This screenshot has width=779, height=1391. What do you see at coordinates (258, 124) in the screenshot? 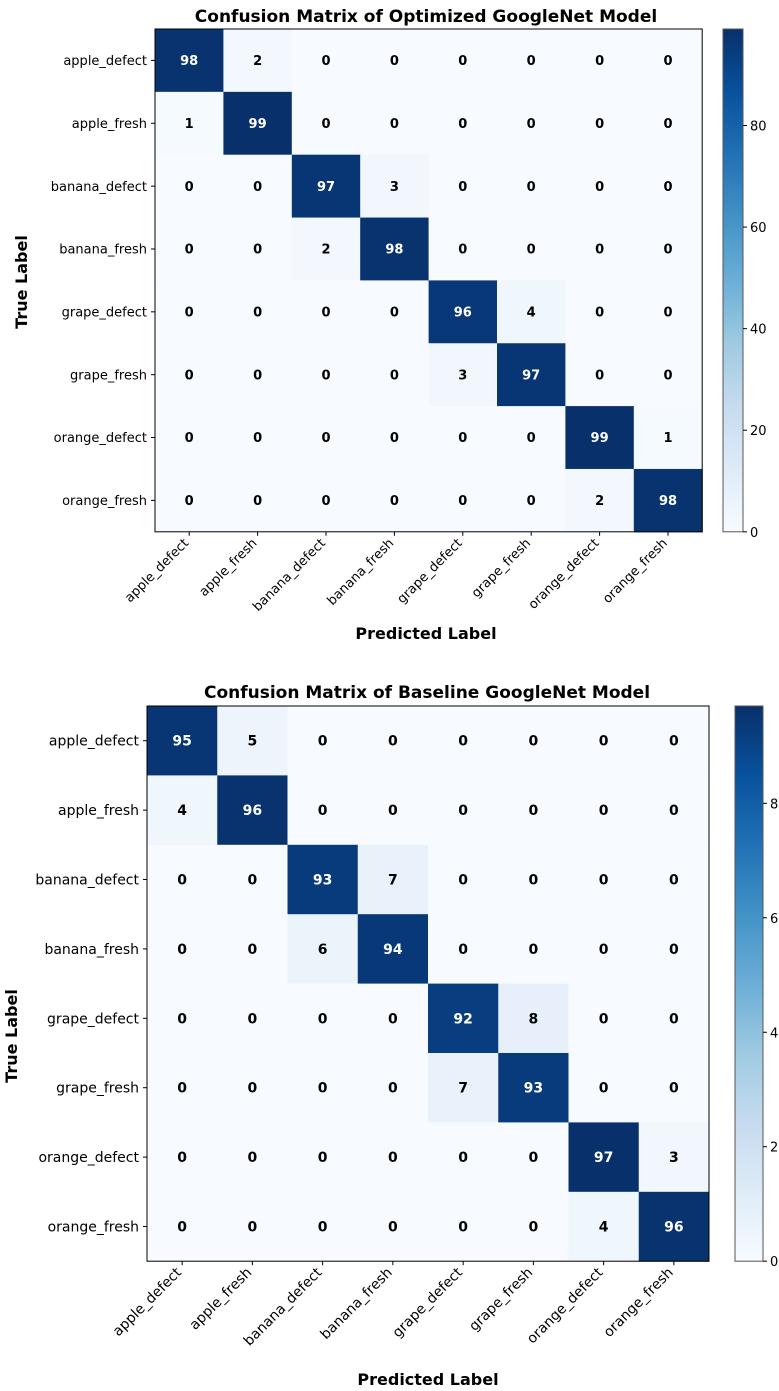
I see `cell-value-label: 99` at bounding box center [258, 124].